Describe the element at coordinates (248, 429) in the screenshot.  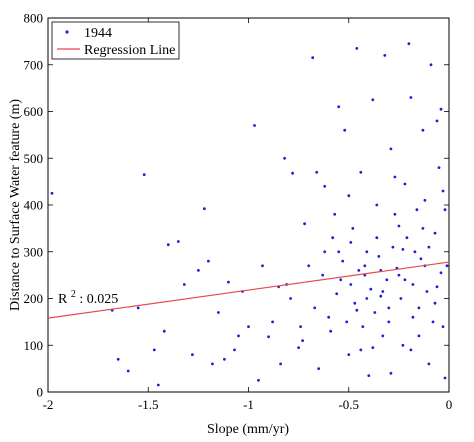
I see `x-axis-title: Slope (mm/yr)` at that location.